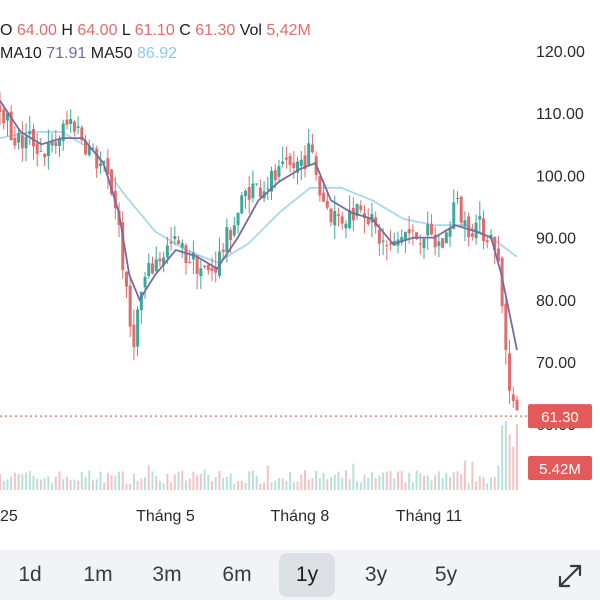 This screenshot has height=600, width=600. What do you see at coordinates (237, 574) in the screenshot?
I see `range-6m-button: 6m` at bounding box center [237, 574].